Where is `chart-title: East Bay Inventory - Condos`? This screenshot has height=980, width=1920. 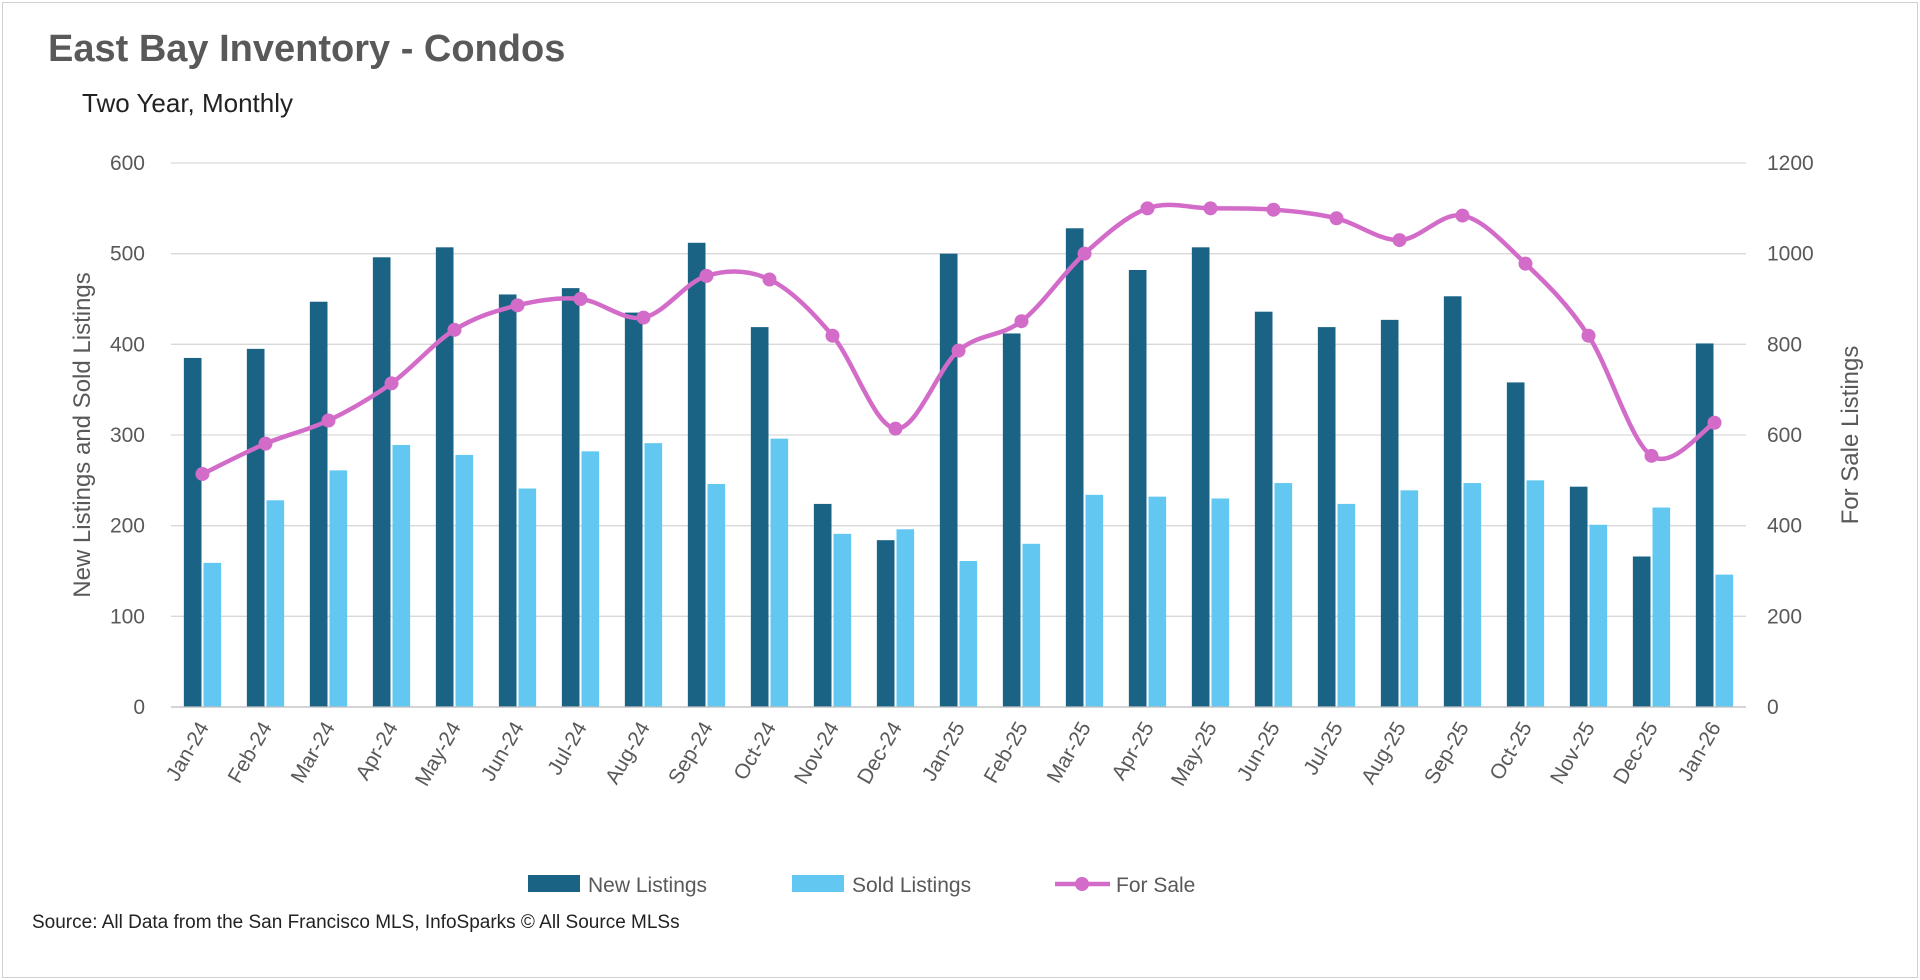 chart-title: East Bay Inventory - Condos is located at coordinates (307, 49).